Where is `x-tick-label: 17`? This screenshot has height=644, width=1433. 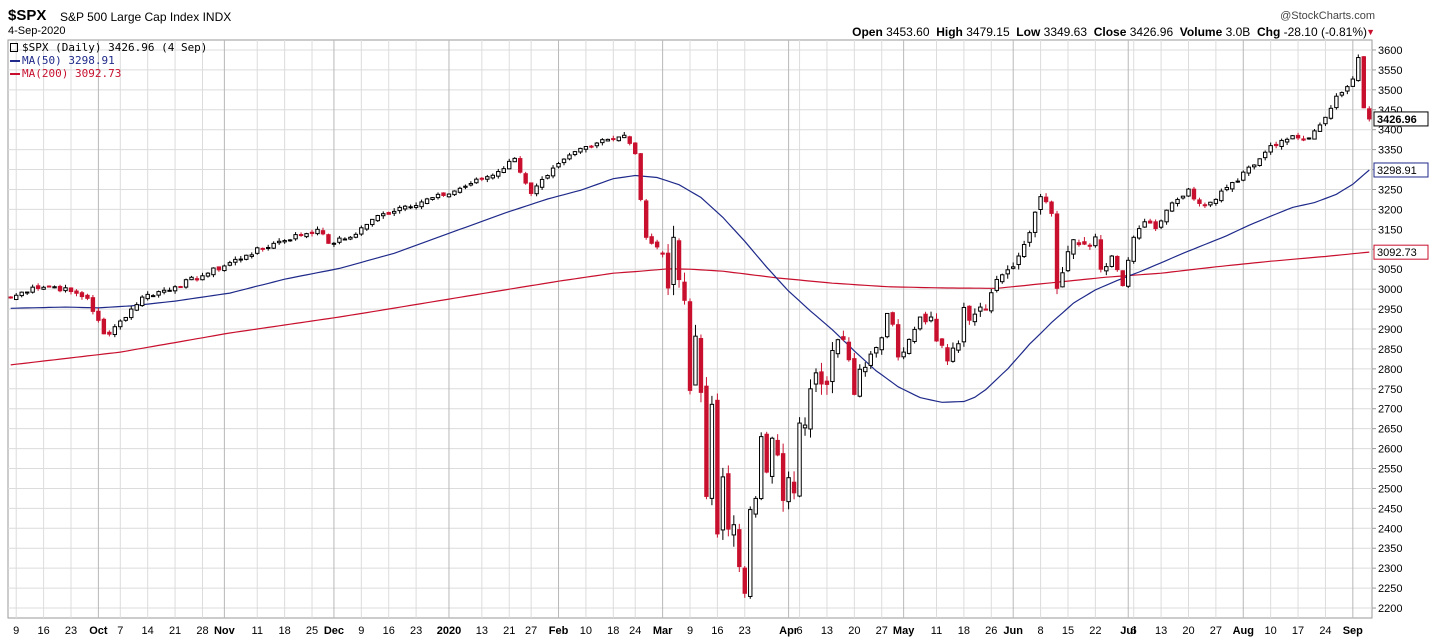 x-tick-label: 17 is located at coordinates (1298, 631).